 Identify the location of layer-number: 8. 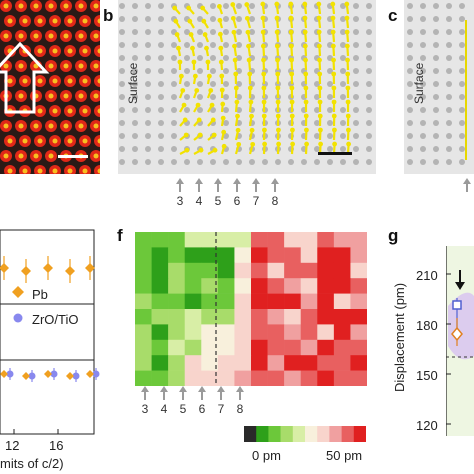
(275, 201).